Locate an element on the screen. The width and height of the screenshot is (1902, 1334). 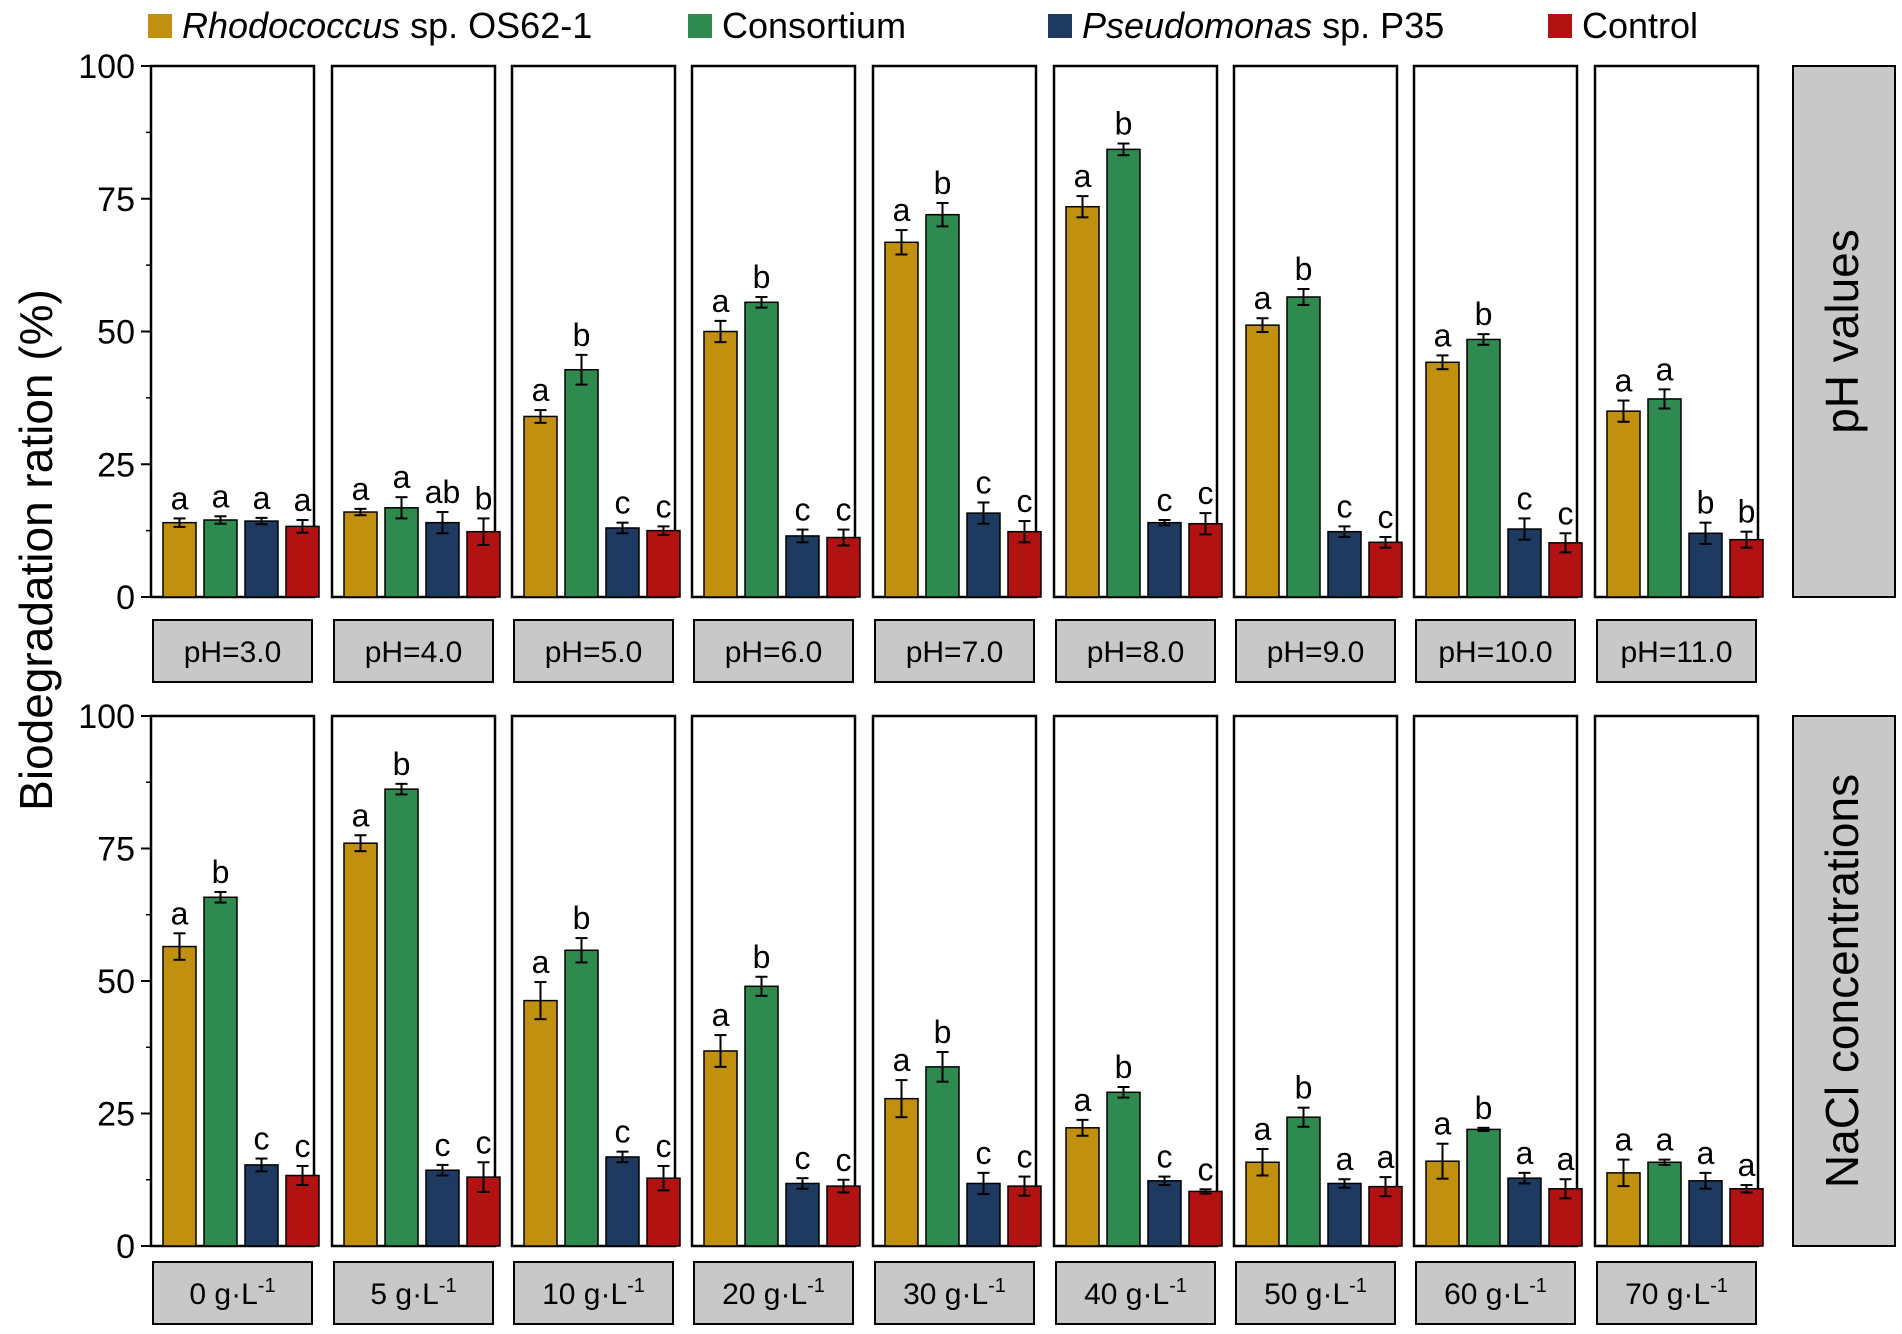
panel-label-main: 40 g·L is located at coordinates (1126, 1294).